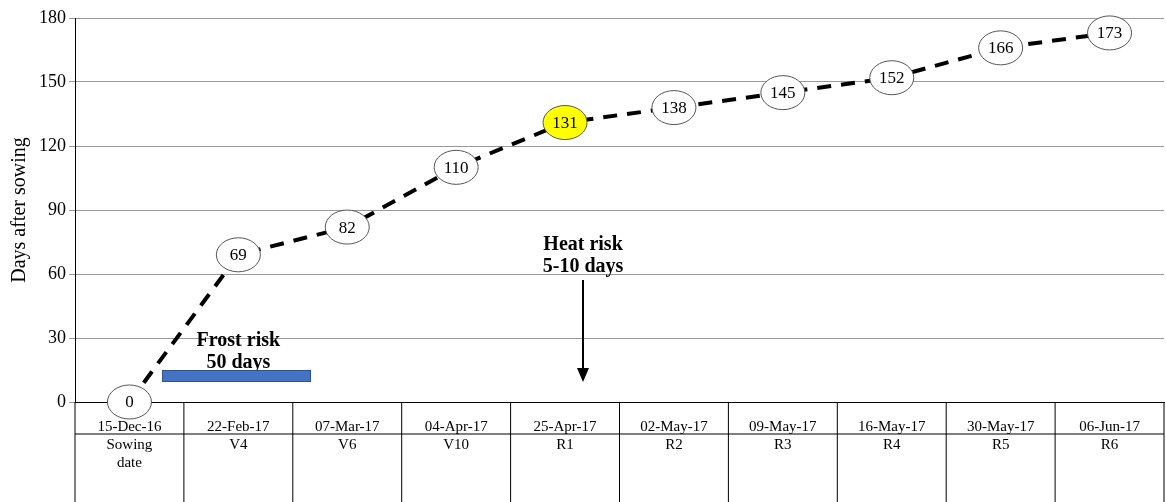 This screenshot has width=1166, height=502. Describe the element at coordinates (583, 254) in the screenshot. I see `annotation: Heat risk 5-10 days` at that location.